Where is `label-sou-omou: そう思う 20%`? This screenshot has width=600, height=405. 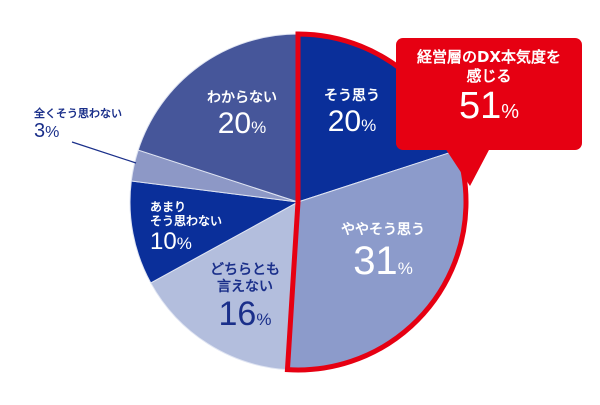 label-sou-omou: そう思う 20% is located at coordinates (352, 113).